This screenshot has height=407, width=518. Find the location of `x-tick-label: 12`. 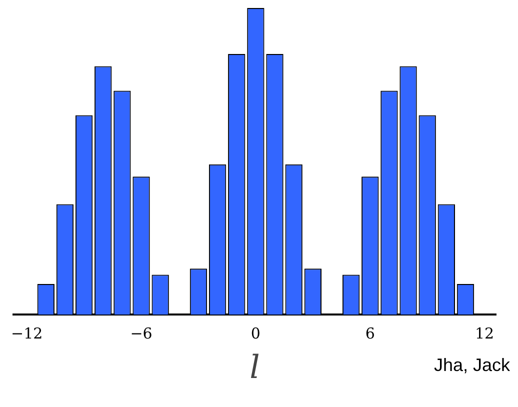

x-tick-label: 12 is located at coordinates (484, 333).